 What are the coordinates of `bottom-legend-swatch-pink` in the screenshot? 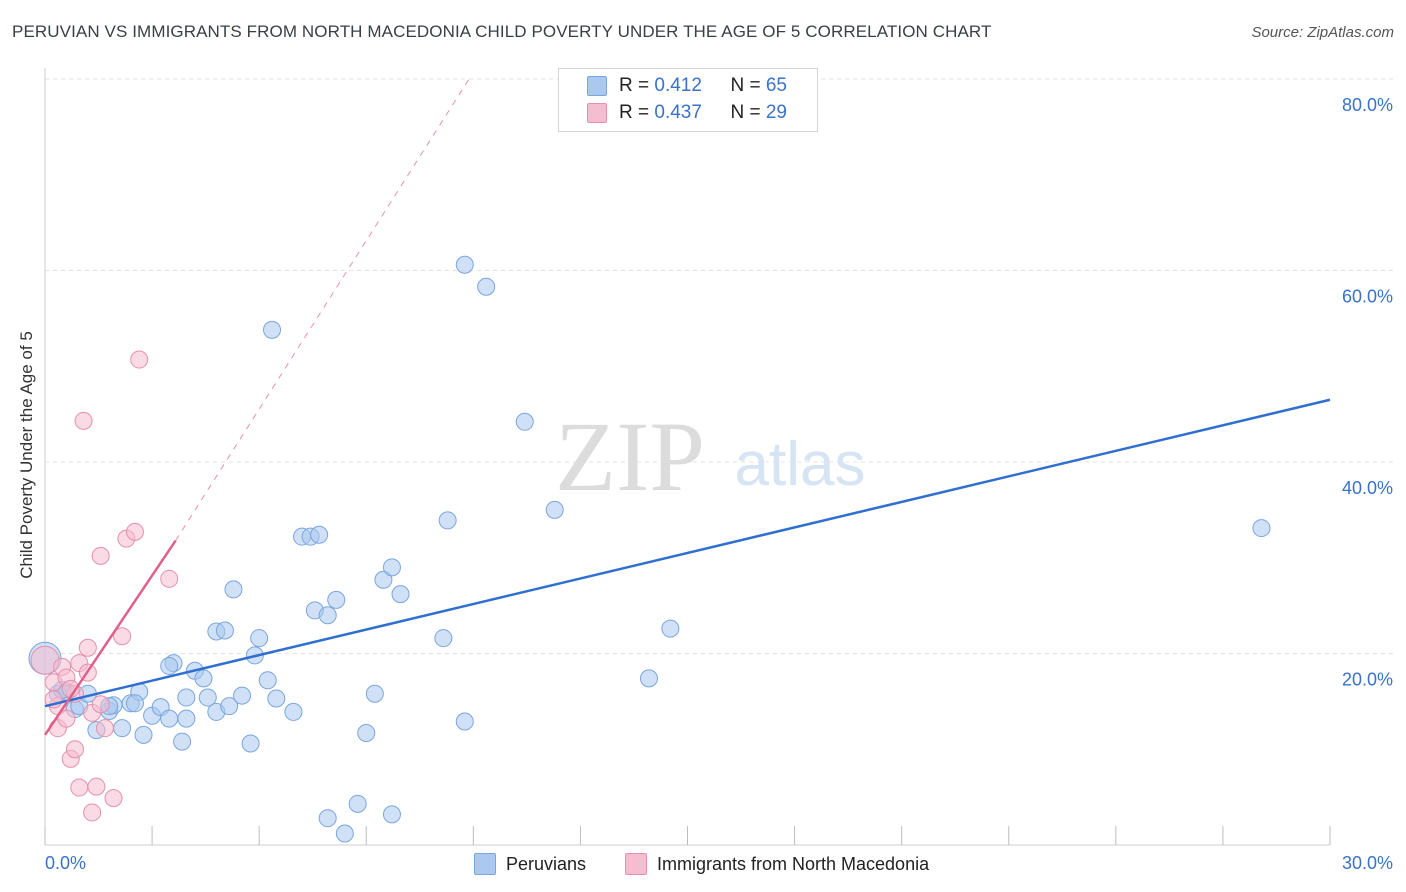 It's located at (636, 864).